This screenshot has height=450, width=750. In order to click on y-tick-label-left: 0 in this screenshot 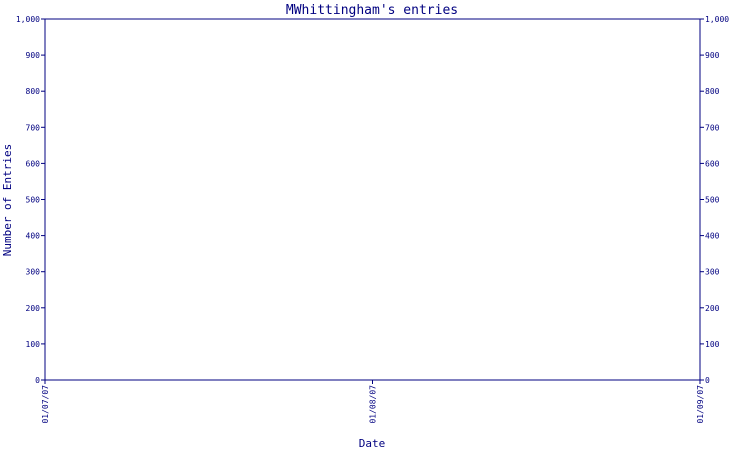, I will do `click(37, 380)`.